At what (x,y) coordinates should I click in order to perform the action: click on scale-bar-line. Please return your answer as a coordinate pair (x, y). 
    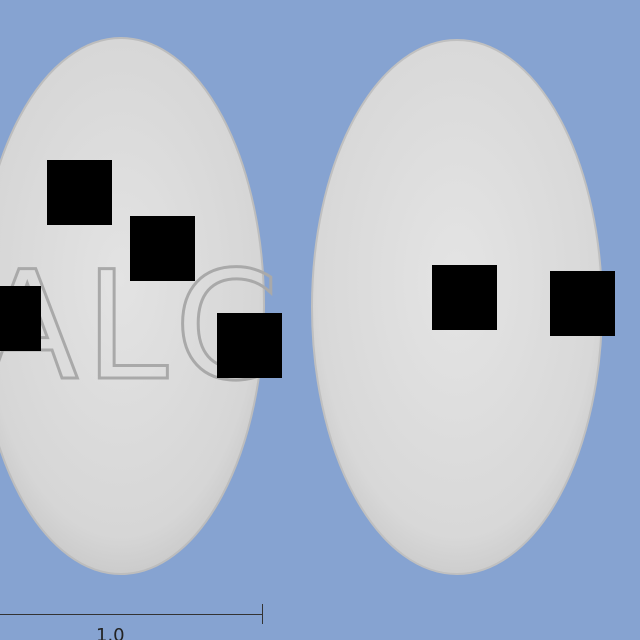
    Looking at the image, I should click on (131, 614).